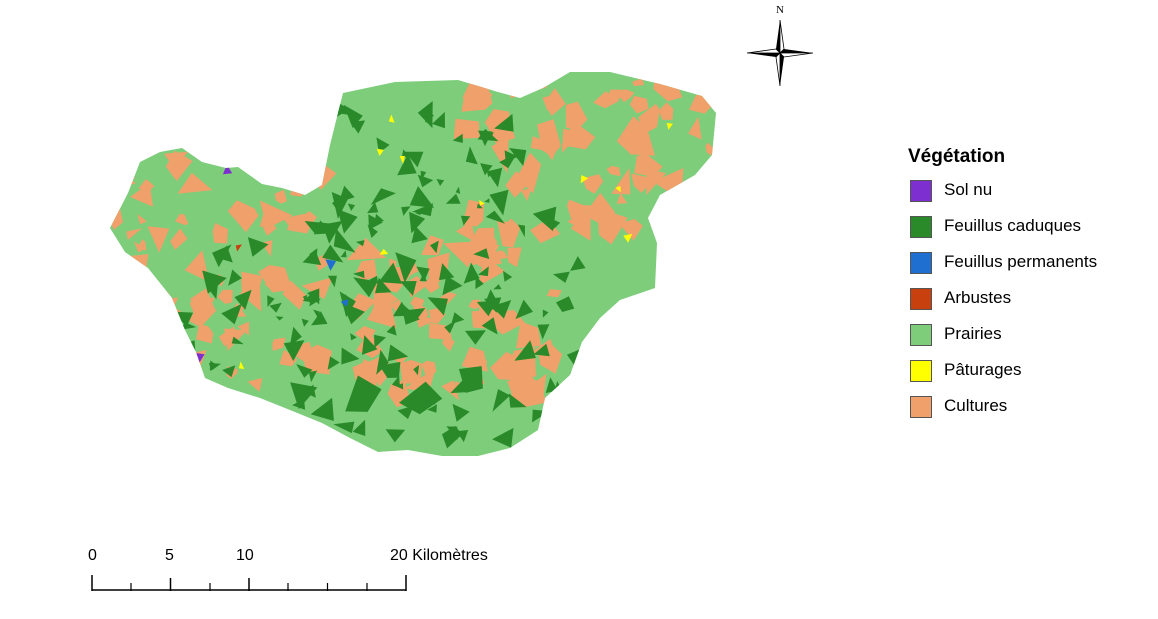 The width and height of the screenshot is (1158, 619). I want to click on legend-label: Arbustes, so click(978, 297).